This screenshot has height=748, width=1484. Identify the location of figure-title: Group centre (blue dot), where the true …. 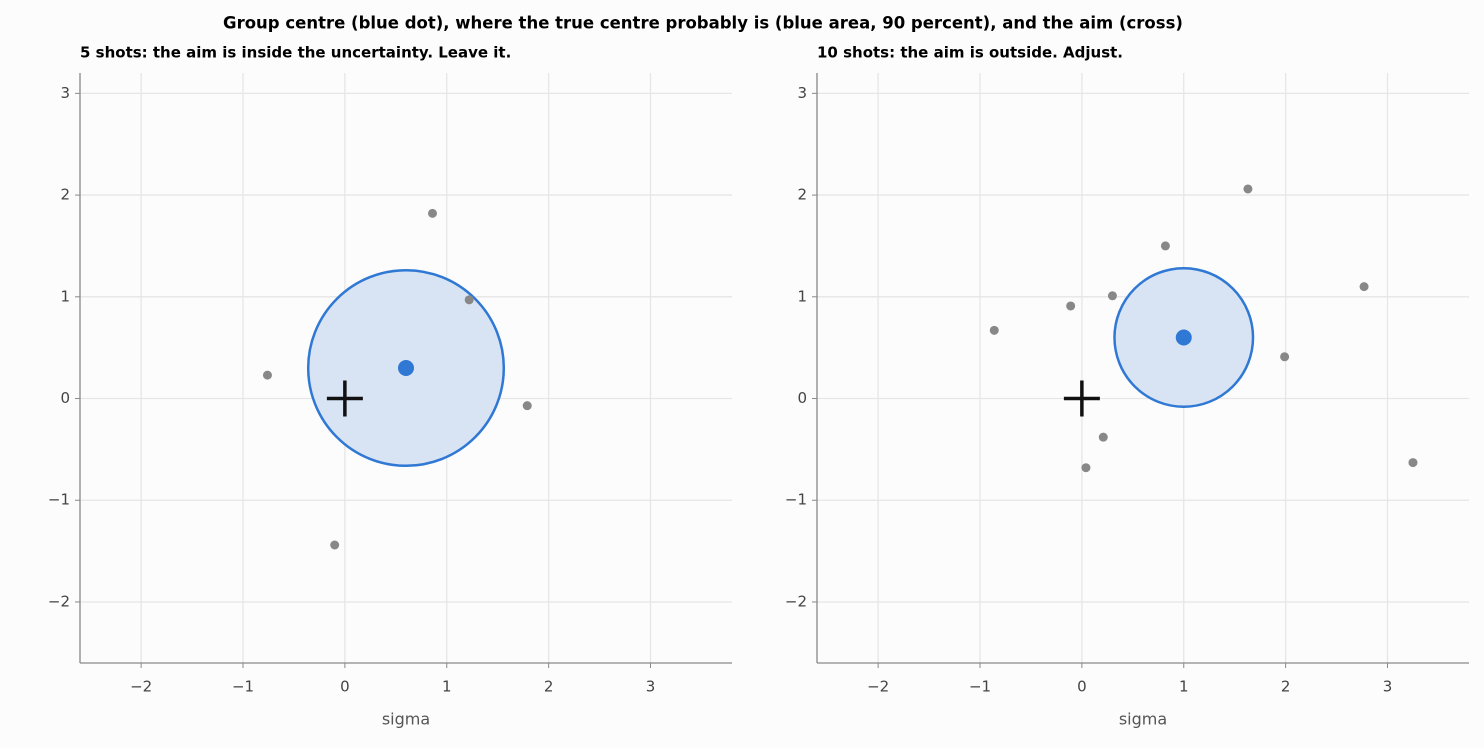
(703, 23).